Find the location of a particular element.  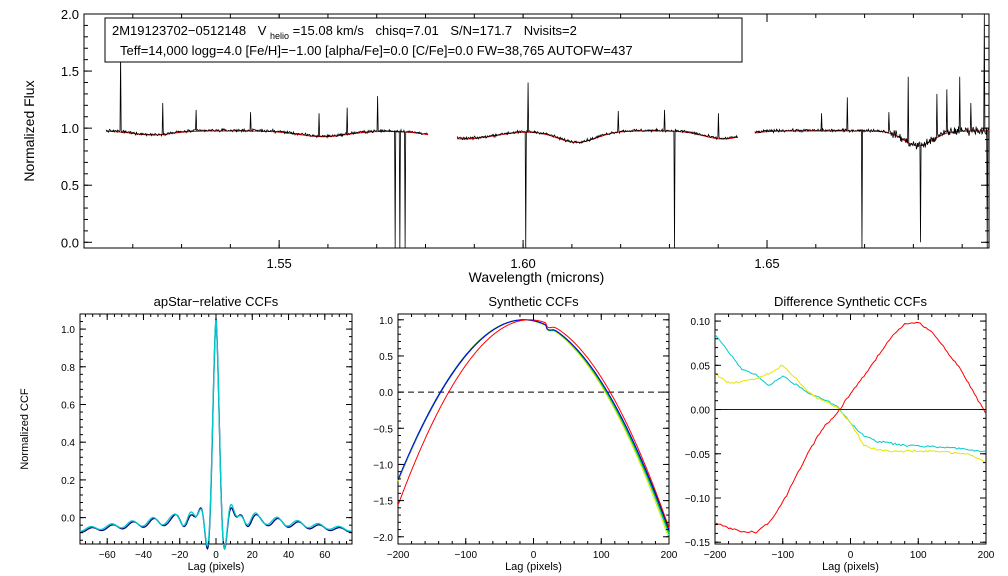

y-tick-label: −0.10 is located at coordinates (698, 499).